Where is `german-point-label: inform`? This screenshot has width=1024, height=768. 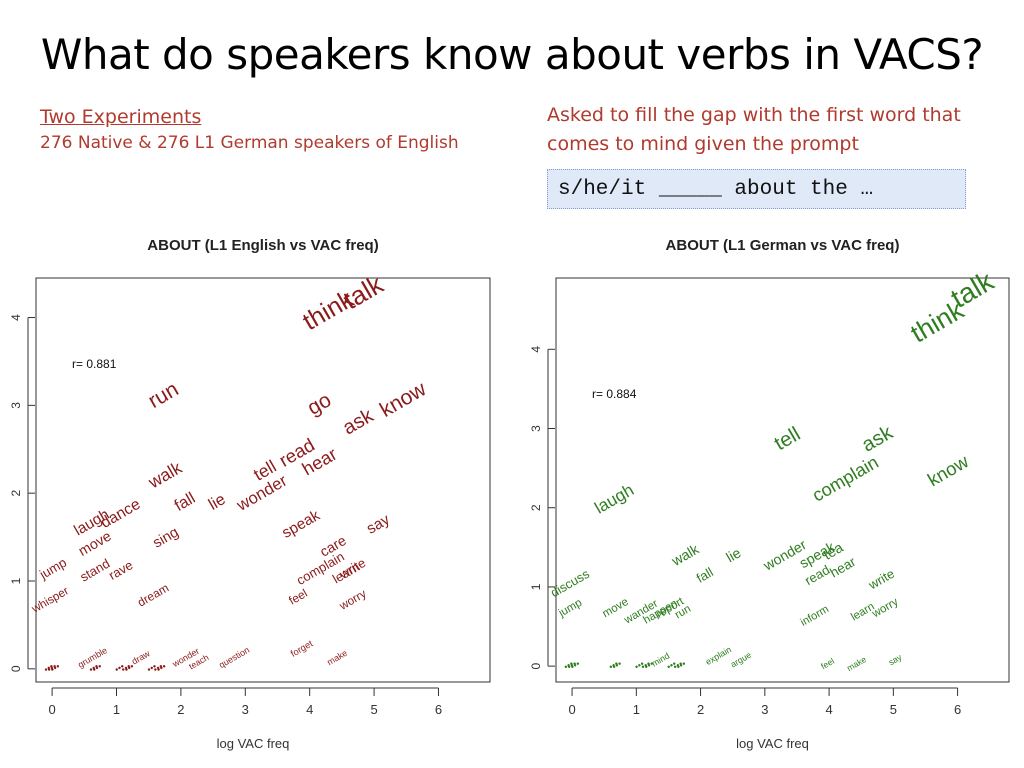
german-point-label: inform is located at coordinates (815, 616).